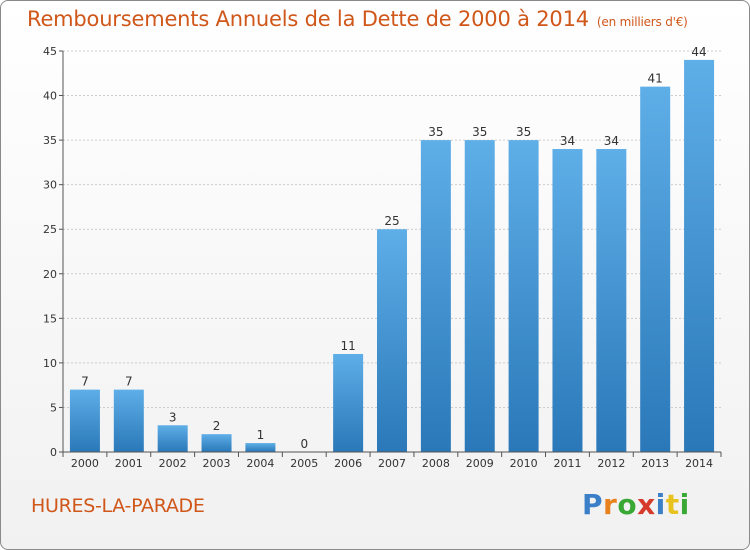 The width and height of the screenshot is (750, 550). Describe the element at coordinates (642, 22) in the screenshot. I see `chart-unit: (en milliers d'€)` at that location.